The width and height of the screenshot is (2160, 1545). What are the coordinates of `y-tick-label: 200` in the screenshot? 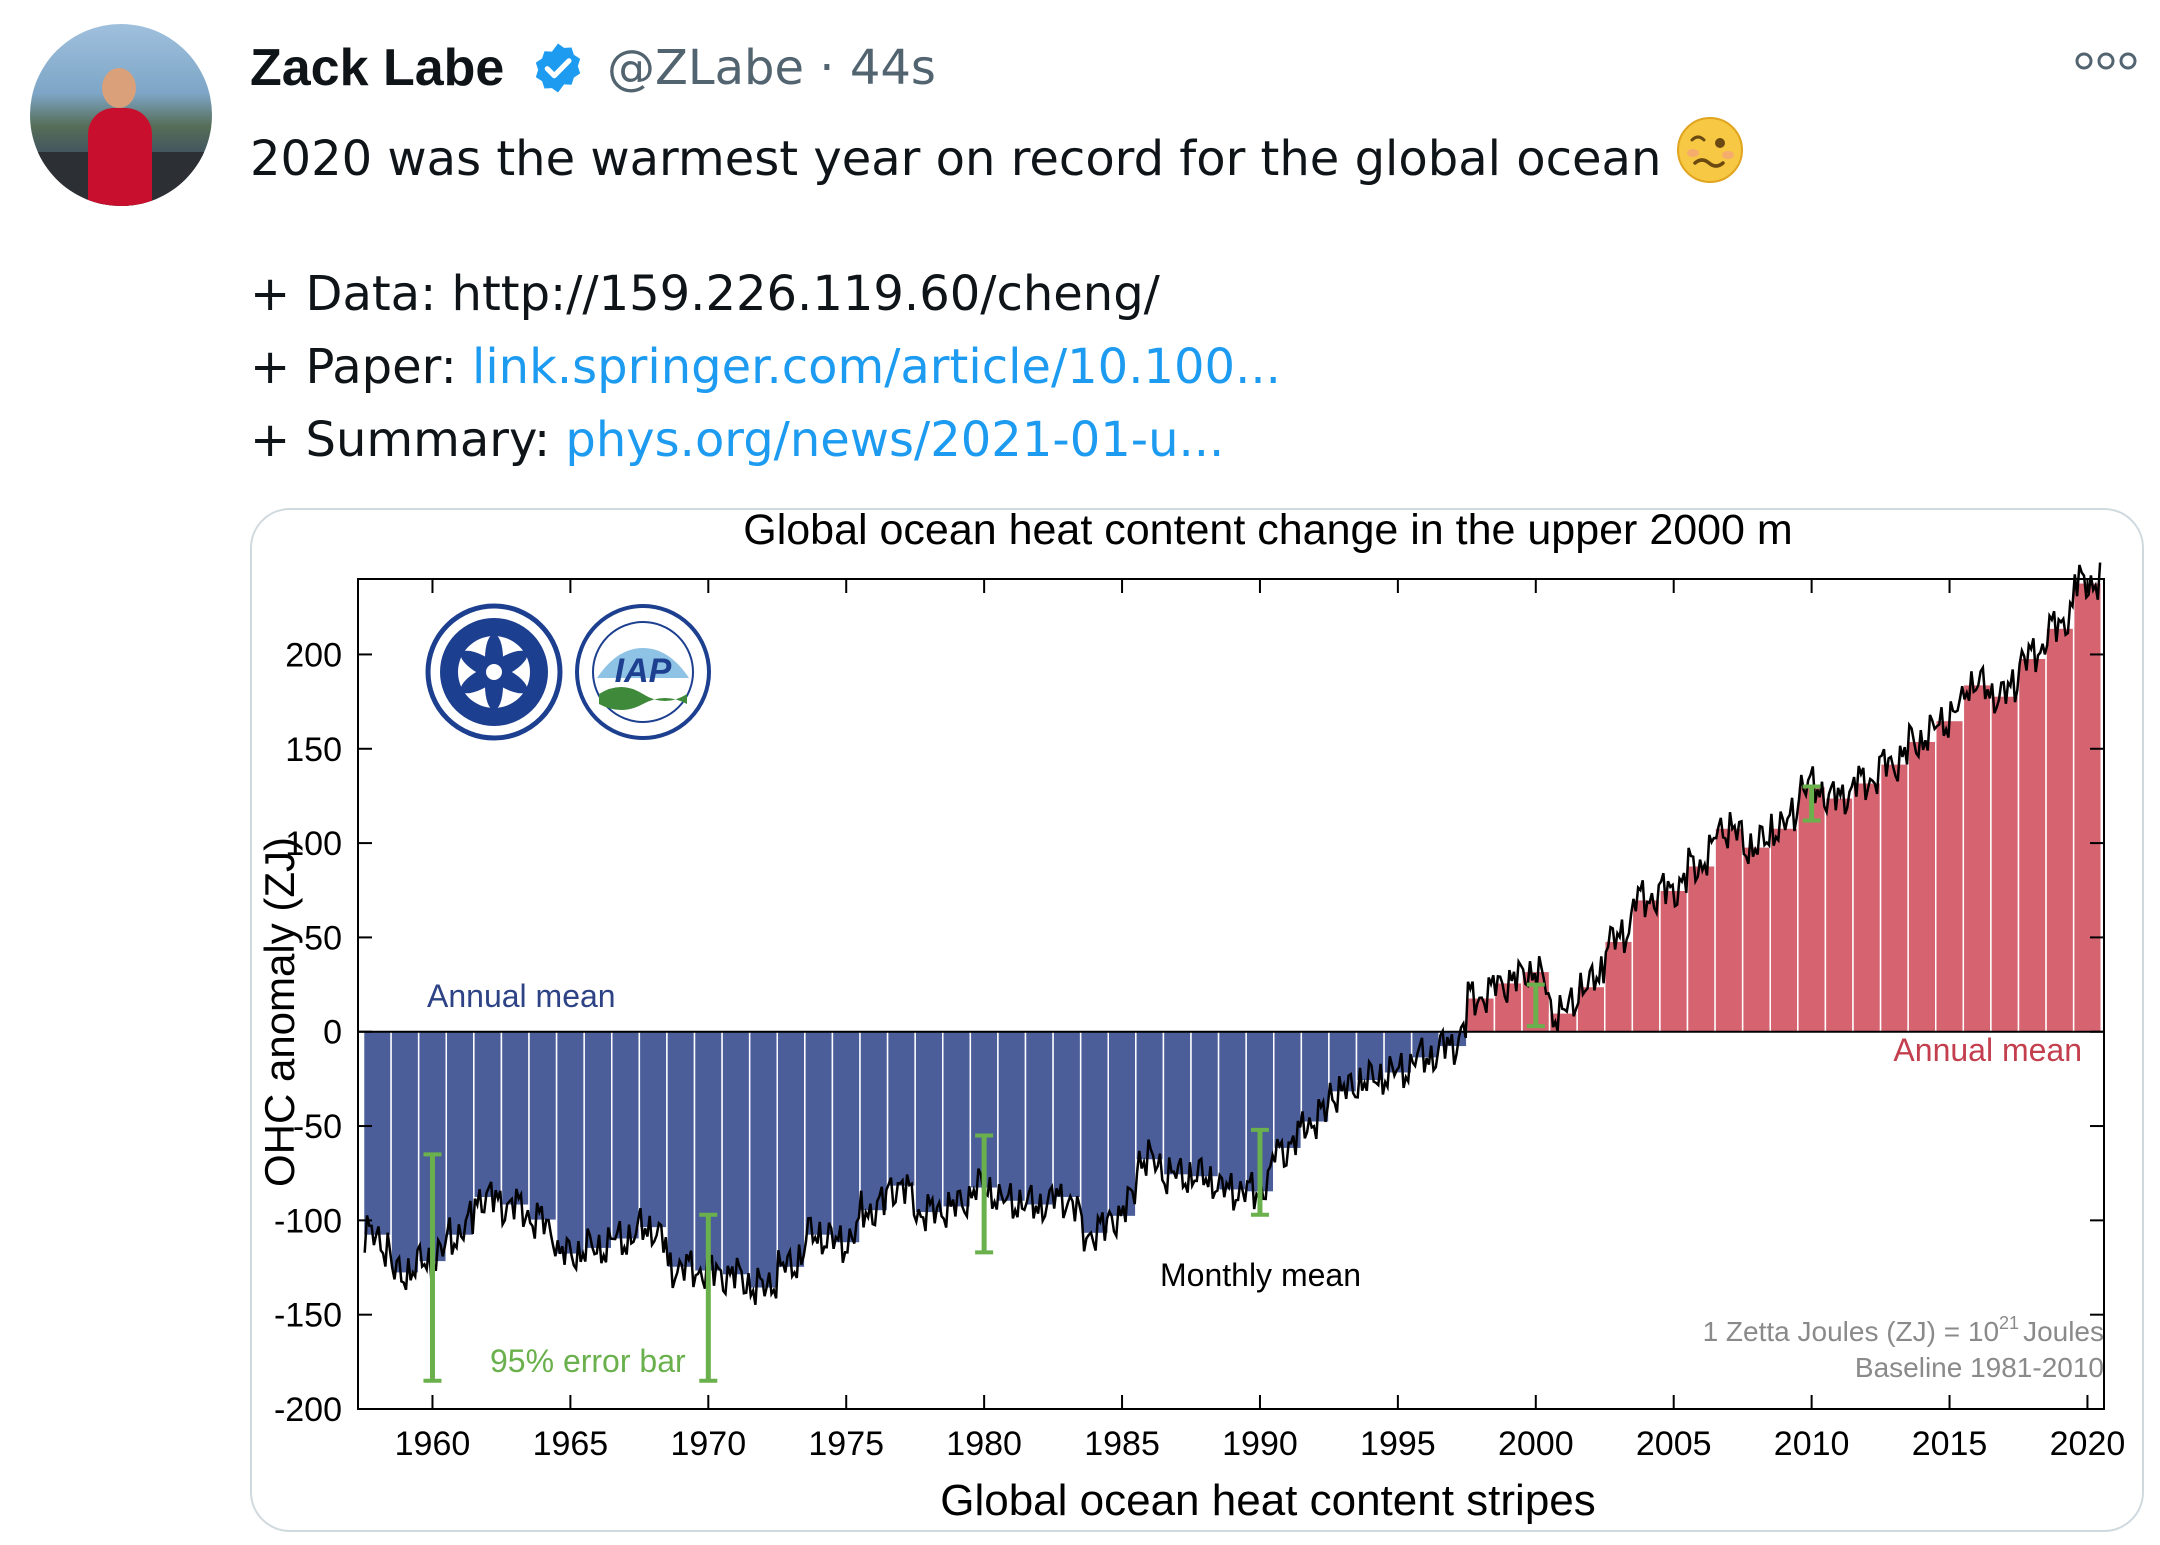 It's located at (313, 655).